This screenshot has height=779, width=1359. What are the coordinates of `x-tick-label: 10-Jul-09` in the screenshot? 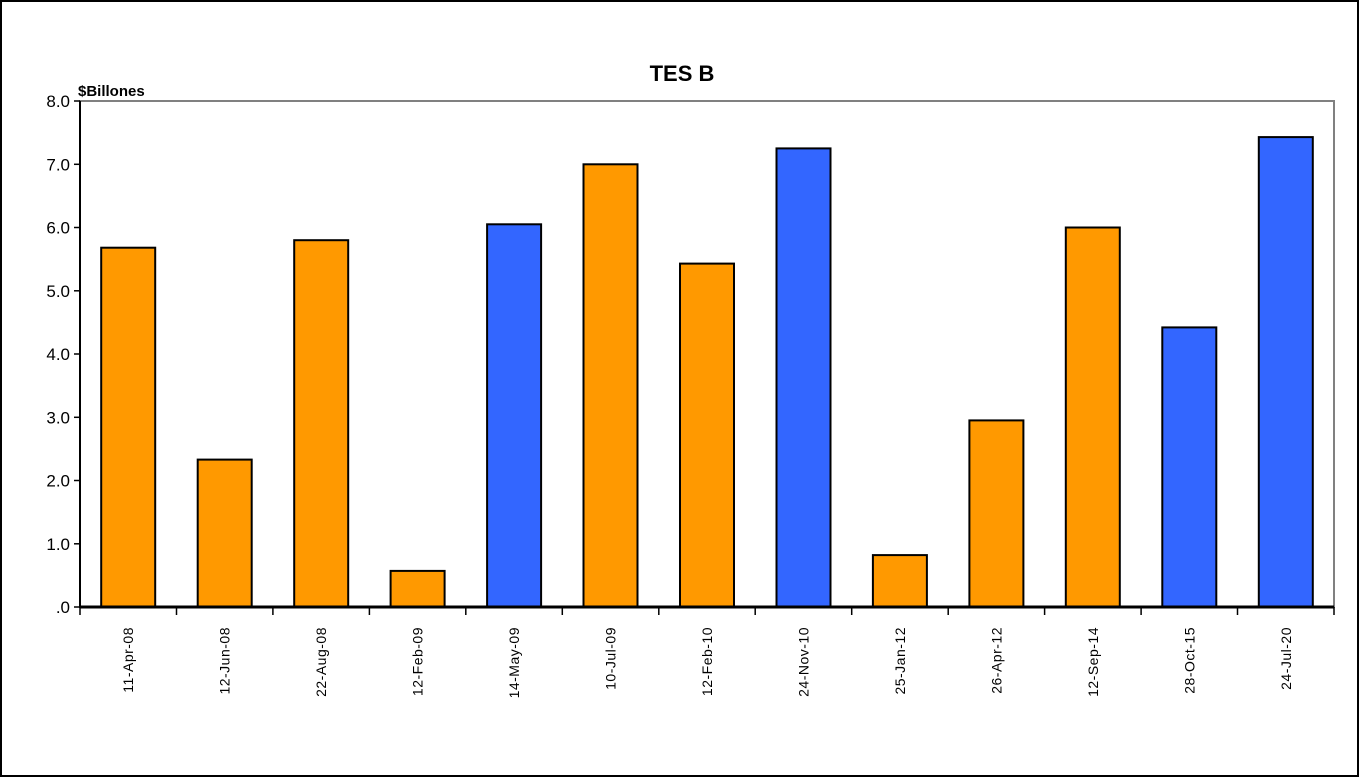 It's located at (611, 658).